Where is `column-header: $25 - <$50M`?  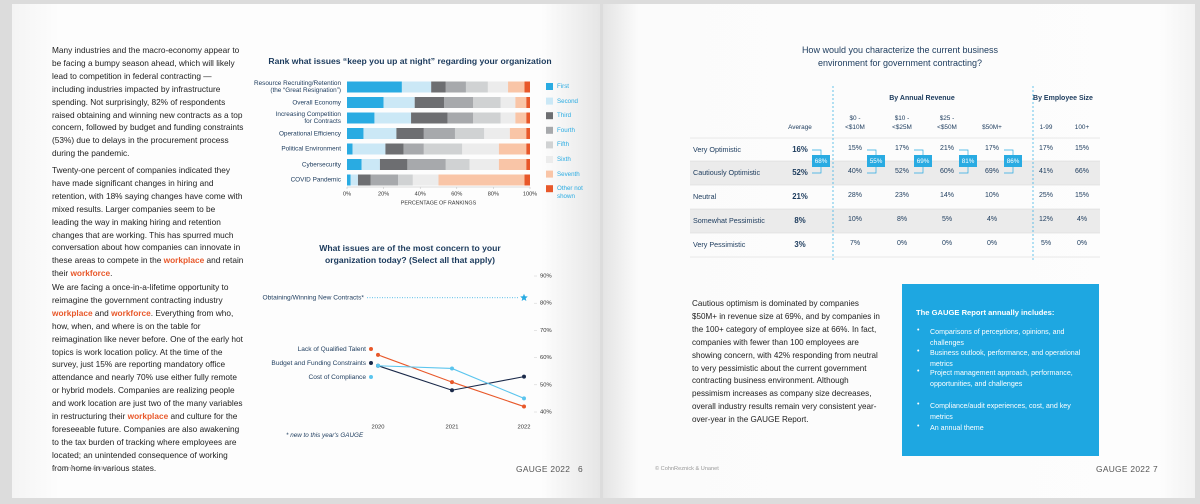 column-header: $25 - <$50M is located at coordinates (947, 123).